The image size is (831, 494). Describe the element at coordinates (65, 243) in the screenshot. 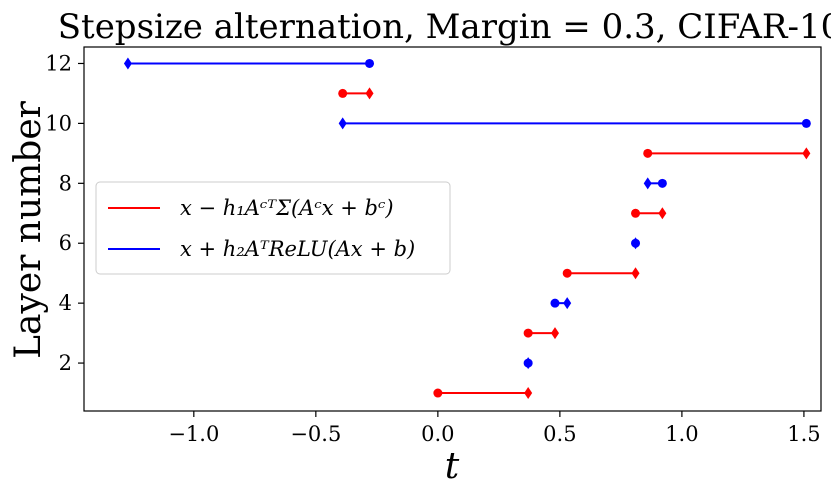

I see `y-tick-label: 6` at that location.